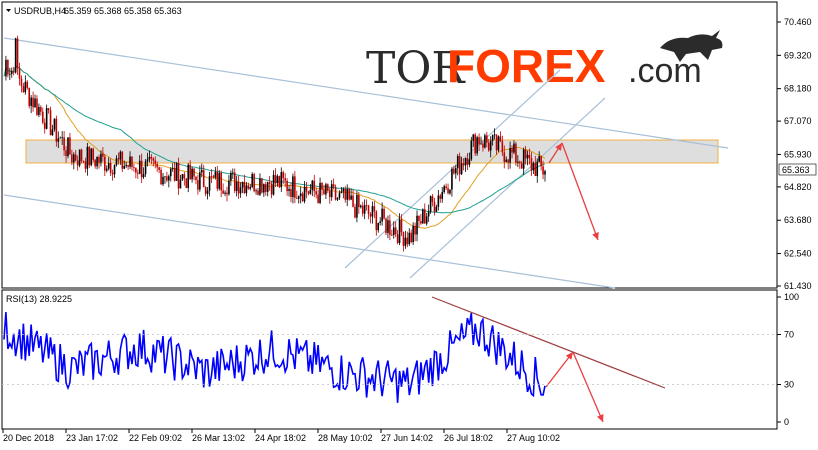  What do you see at coordinates (798, 154) in the screenshot?
I see `price-tick-label: 65.930` at bounding box center [798, 154].